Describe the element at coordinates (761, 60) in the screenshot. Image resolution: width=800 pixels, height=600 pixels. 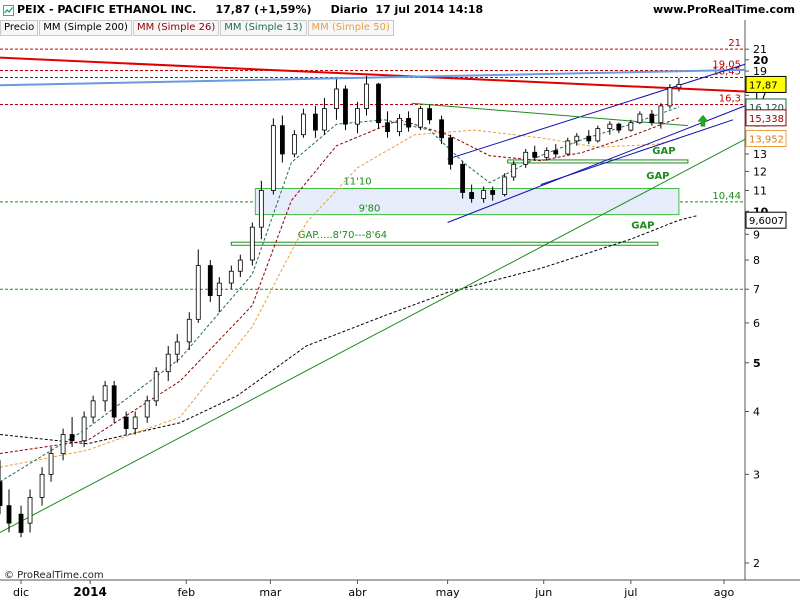
I see `y-tick-label: 20` at that location.